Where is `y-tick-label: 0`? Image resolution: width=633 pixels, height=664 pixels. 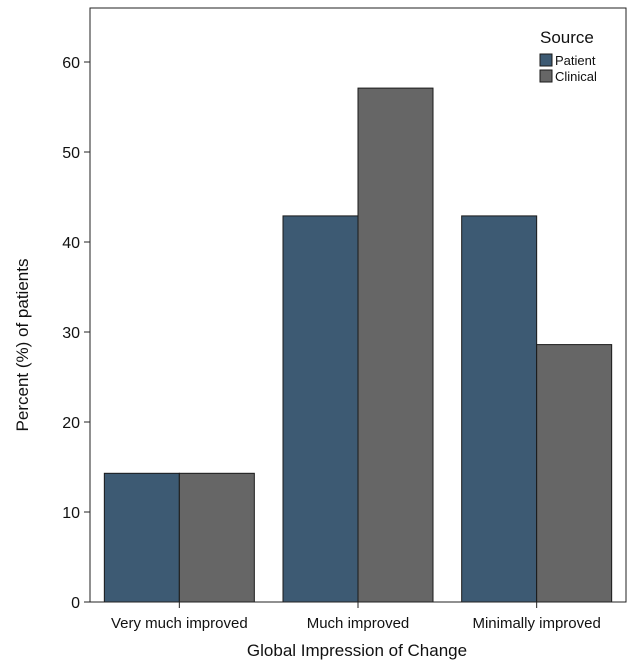
y-tick-label: 0 is located at coordinates (75, 603).